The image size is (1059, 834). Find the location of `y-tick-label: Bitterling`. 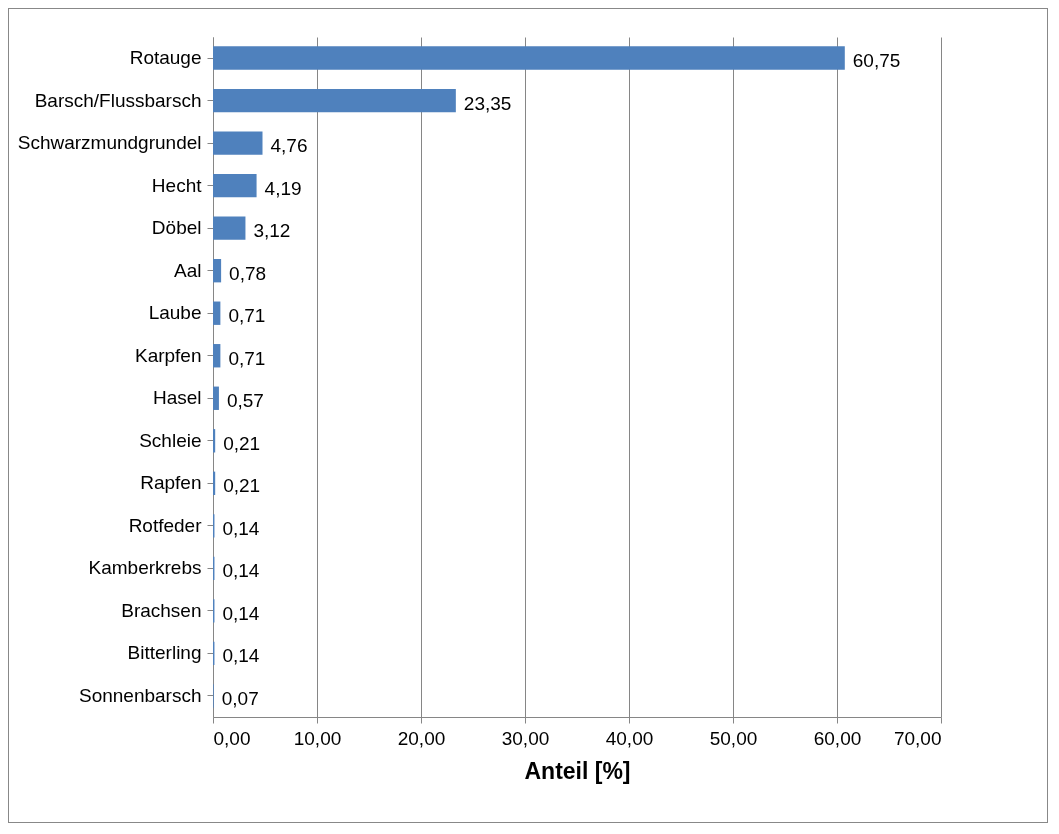

y-tick-label: Bitterling is located at coordinates (164, 653).